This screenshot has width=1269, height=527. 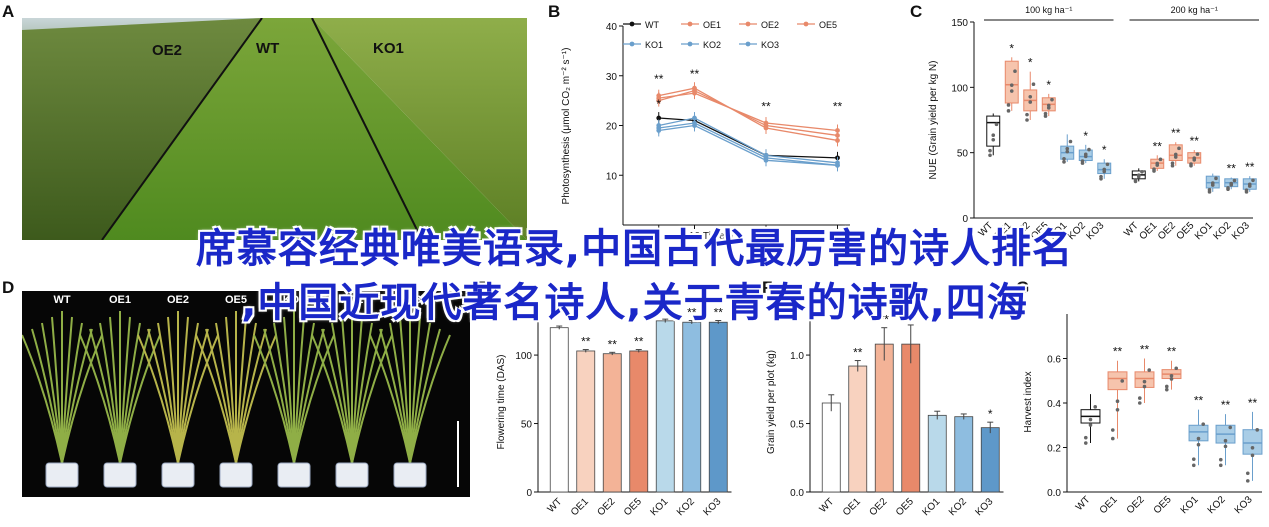 I want to click on c-group-label: 200 kg ha⁻¹, so click(x=1194, y=10).